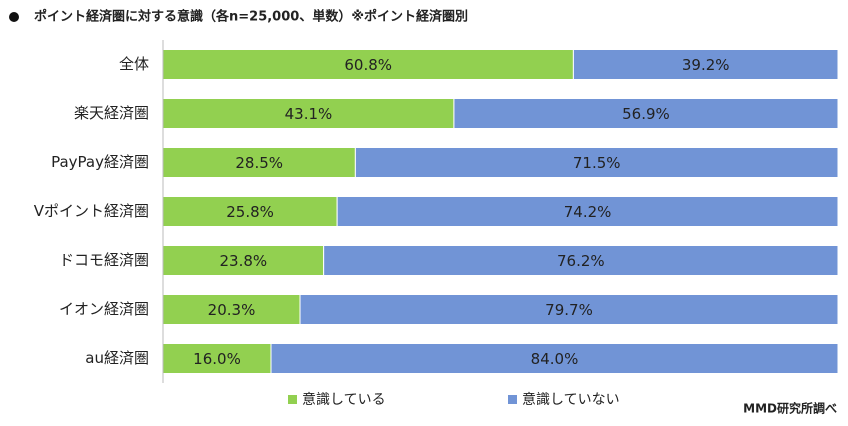 This screenshot has height=426, width=848. What do you see at coordinates (243, 261) in the screenshot?
I see `value-label: 23.8%` at bounding box center [243, 261].